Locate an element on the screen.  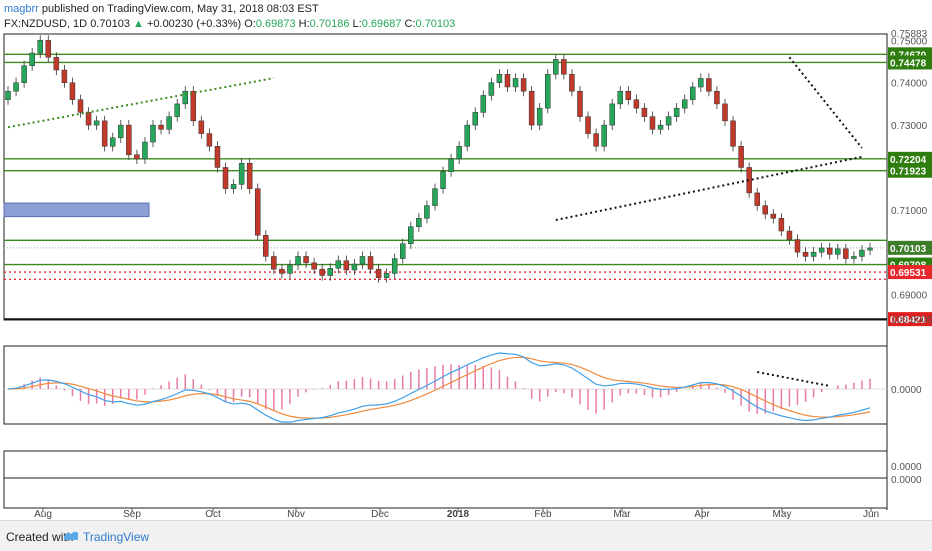
x-tick-label: Dec is located at coordinates (380, 514).